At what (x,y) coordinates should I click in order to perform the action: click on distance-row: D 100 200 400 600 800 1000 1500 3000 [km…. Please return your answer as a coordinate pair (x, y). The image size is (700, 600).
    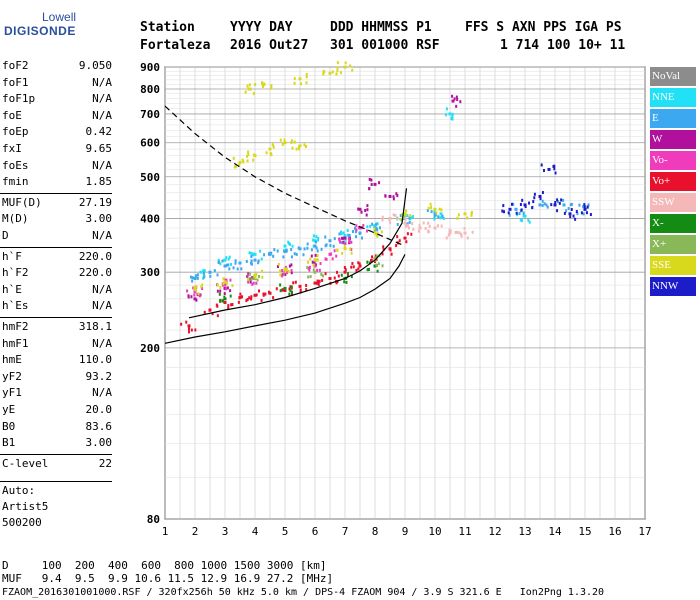
    Looking at the image, I should click on (164, 565).